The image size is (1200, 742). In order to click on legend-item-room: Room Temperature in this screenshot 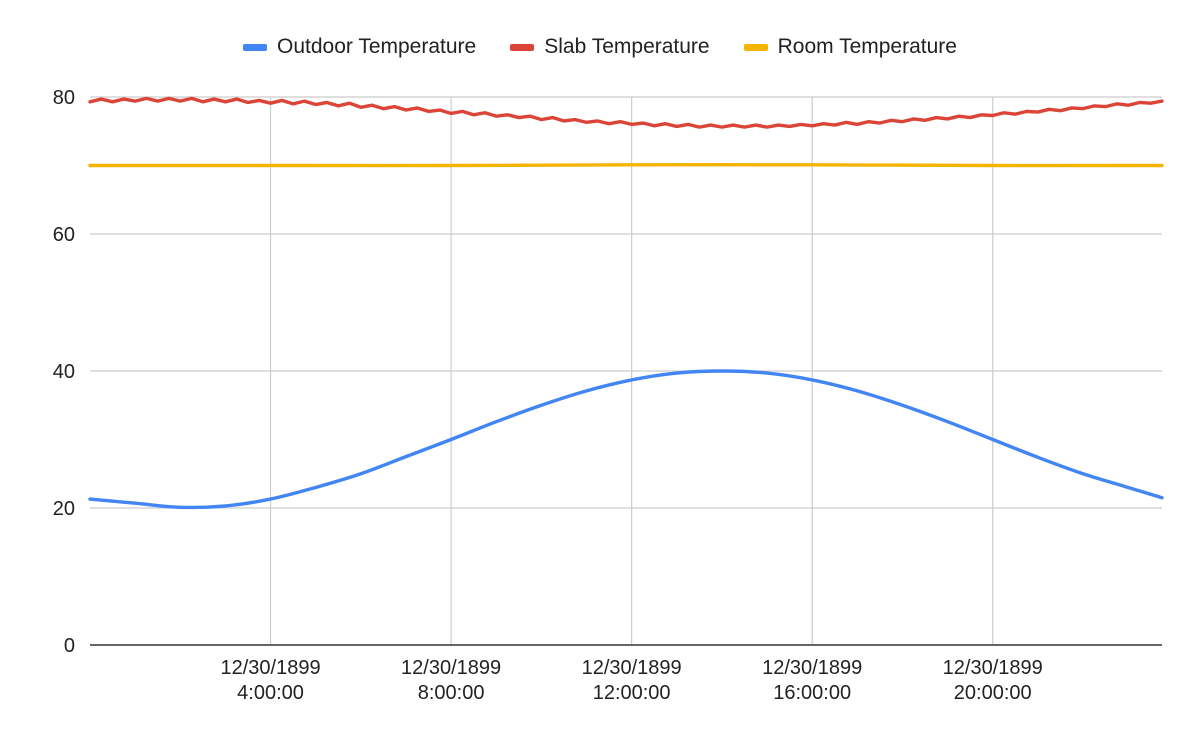, I will do `click(850, 47)`.